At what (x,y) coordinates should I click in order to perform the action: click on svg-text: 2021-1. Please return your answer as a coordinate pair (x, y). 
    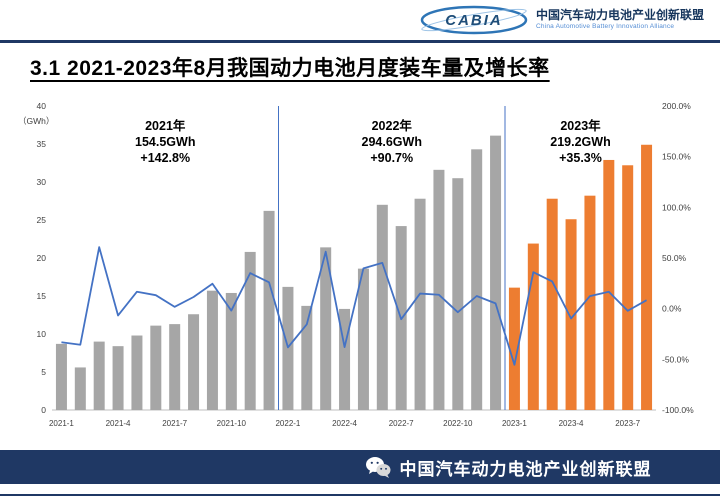
    Looking at the image, I should click on (61, 423).